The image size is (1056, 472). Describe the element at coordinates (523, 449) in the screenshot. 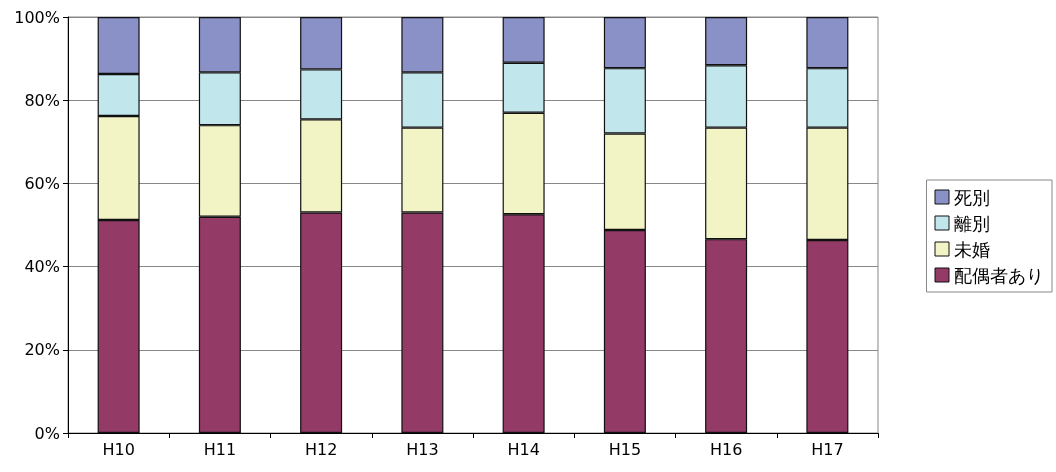

I see `x-tick-label: H14` at that location.